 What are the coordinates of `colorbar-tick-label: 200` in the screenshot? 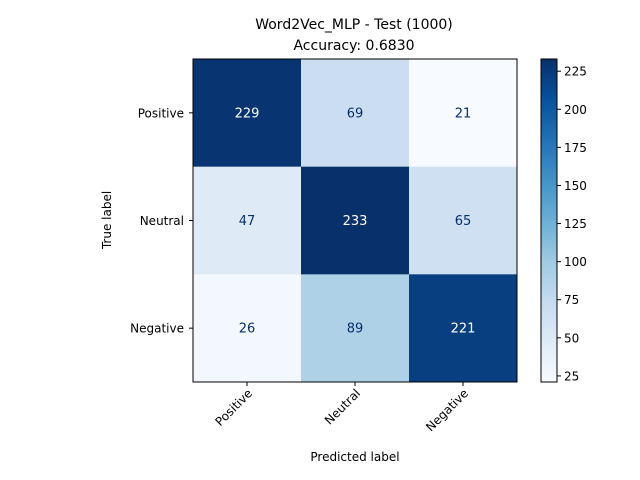 It's located at (575, 110).